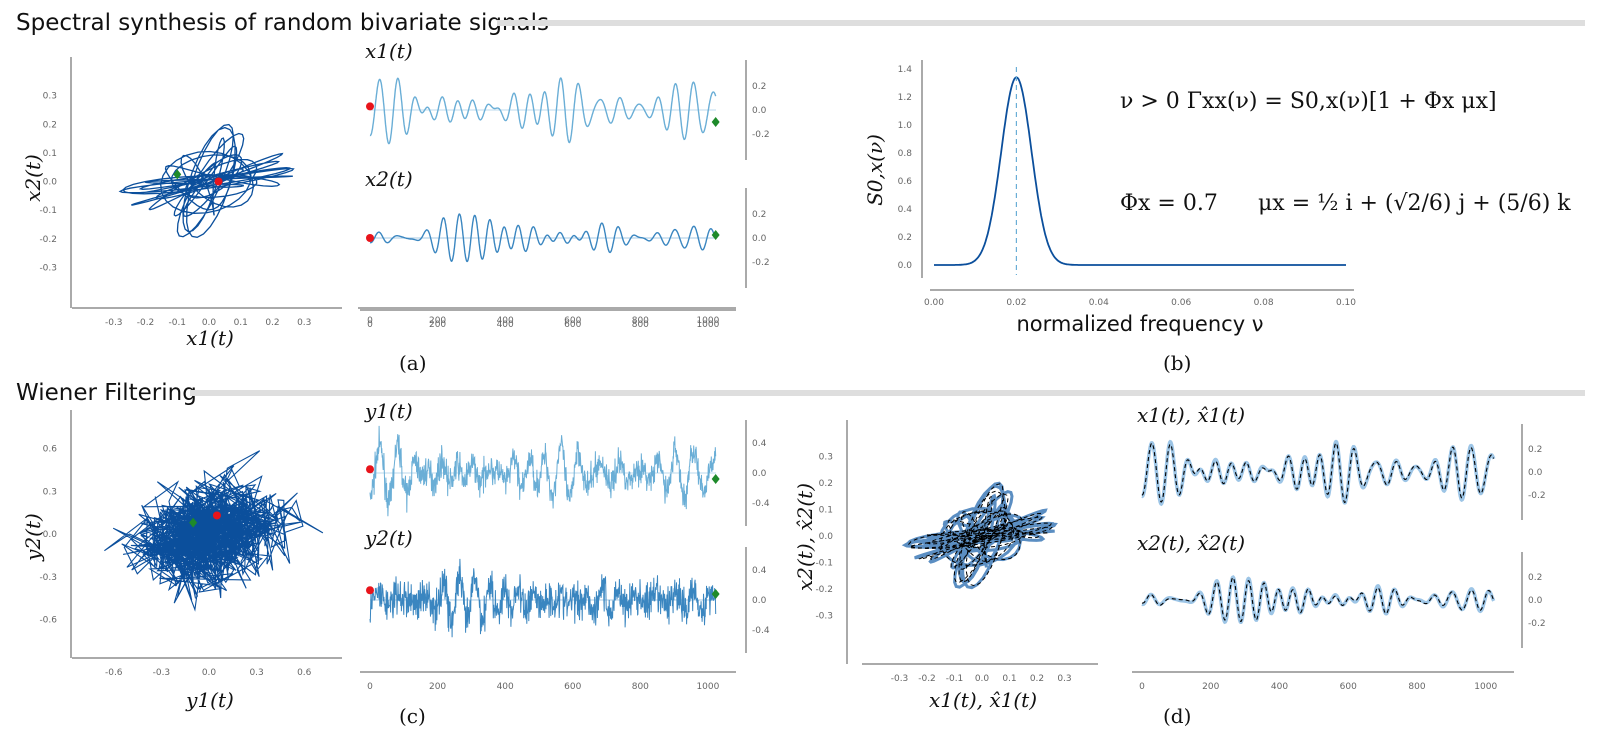 The image size is (1604, 755). Describe the element at coordinates (1308, 101) in the screenshot. I see `spectrum-equation-main: ν > 0 Γxx(ν) = S0,x(ν)[1 + Φx μx]` at that location.